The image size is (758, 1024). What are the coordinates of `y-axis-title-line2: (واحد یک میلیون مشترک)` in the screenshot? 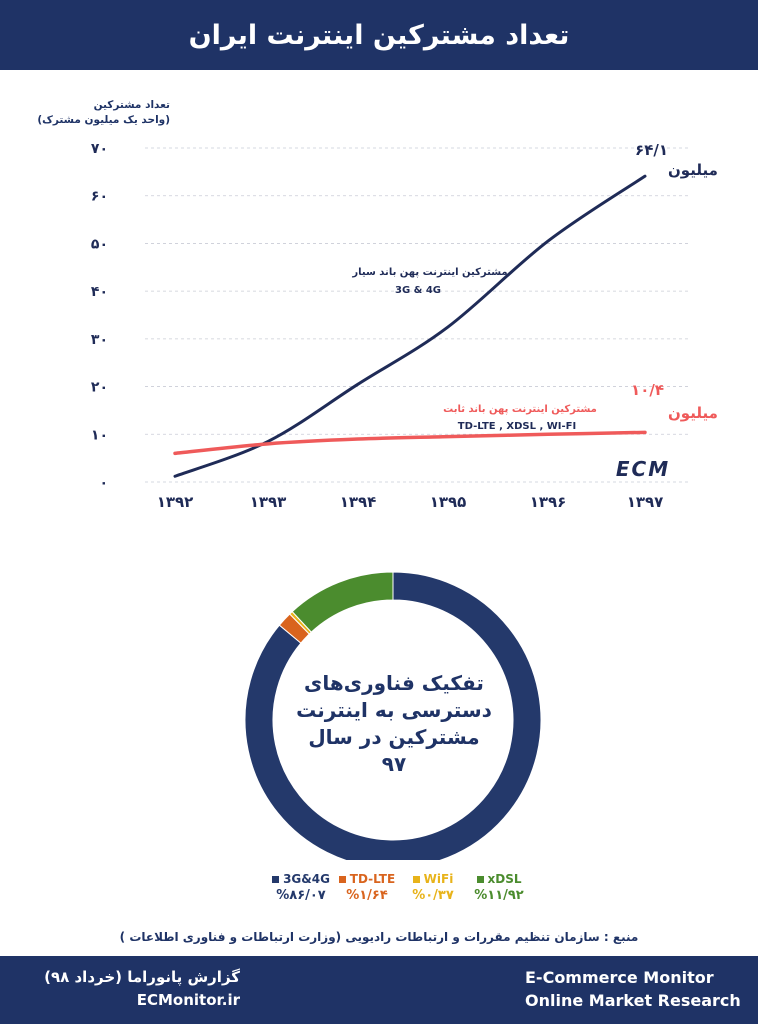 It's located at (103, 120).